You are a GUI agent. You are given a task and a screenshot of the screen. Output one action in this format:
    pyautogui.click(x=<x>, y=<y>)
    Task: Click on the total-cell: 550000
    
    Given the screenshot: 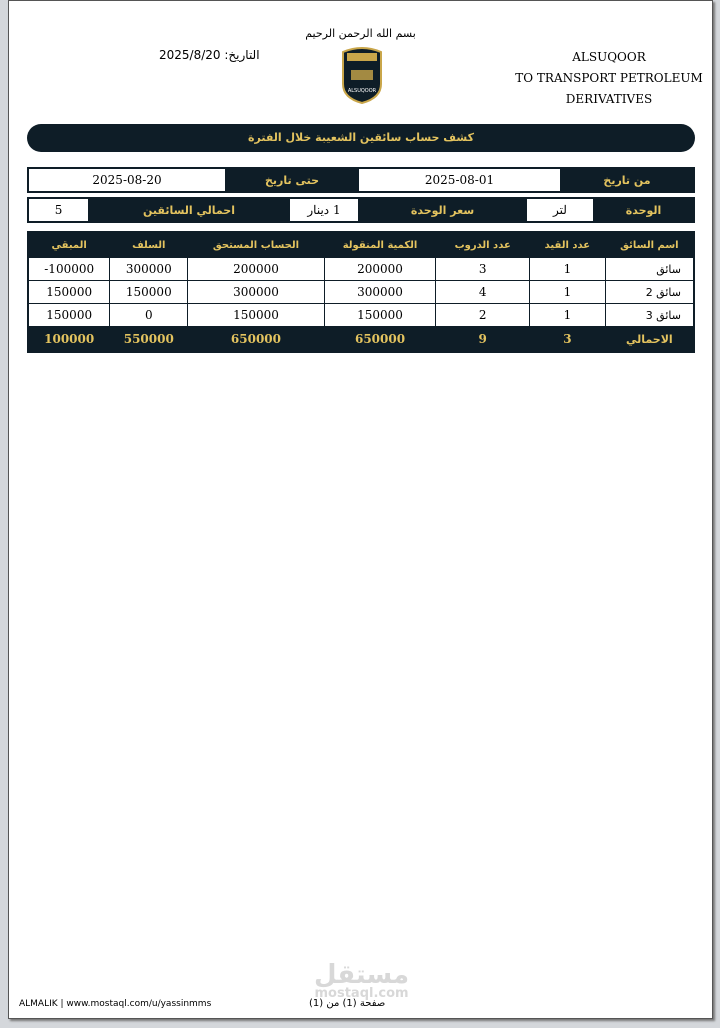 What is the action you would take?
    pyautogui.click(x=149, y=339)
    